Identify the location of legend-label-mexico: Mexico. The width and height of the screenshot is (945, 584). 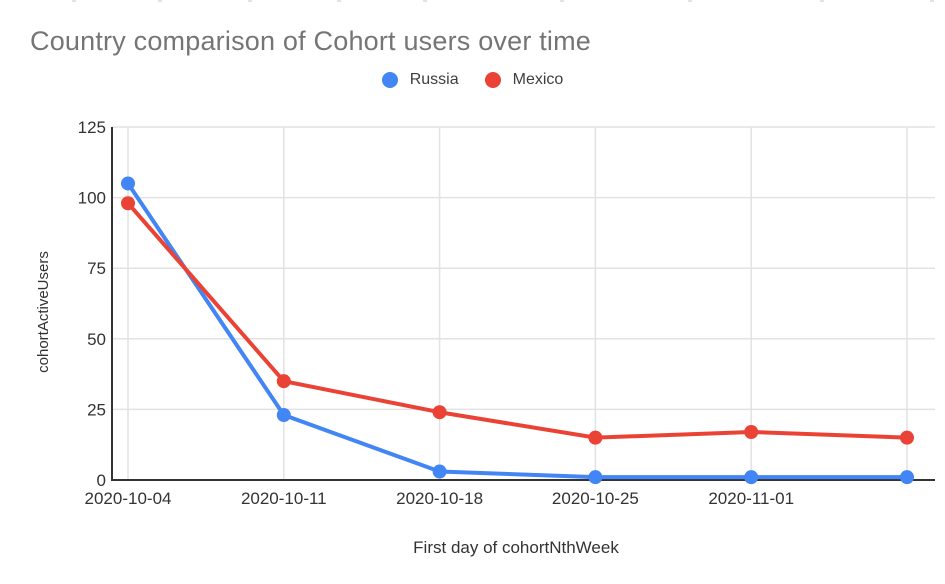
(538, 79).